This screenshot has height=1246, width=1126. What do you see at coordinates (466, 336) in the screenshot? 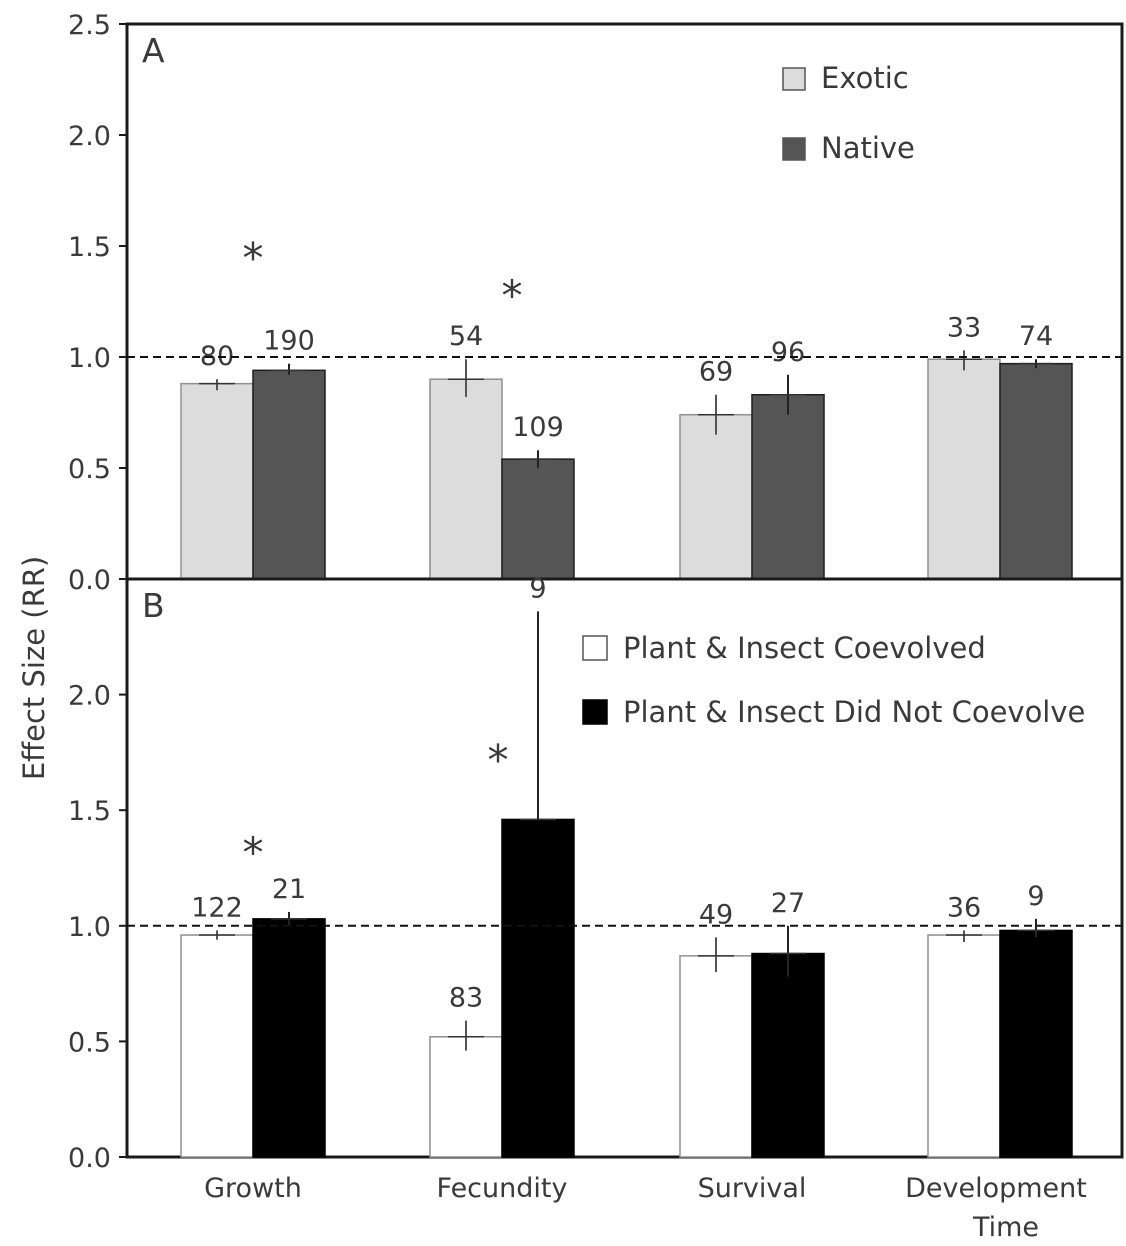
I see `n-label: 54` at bounding box center [466, 336].